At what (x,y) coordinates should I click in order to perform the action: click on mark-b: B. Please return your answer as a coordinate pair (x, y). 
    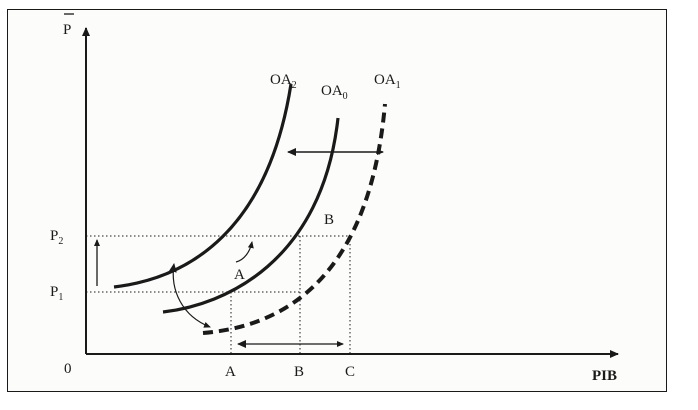
    Looking at the image, I should click on (299, 372).